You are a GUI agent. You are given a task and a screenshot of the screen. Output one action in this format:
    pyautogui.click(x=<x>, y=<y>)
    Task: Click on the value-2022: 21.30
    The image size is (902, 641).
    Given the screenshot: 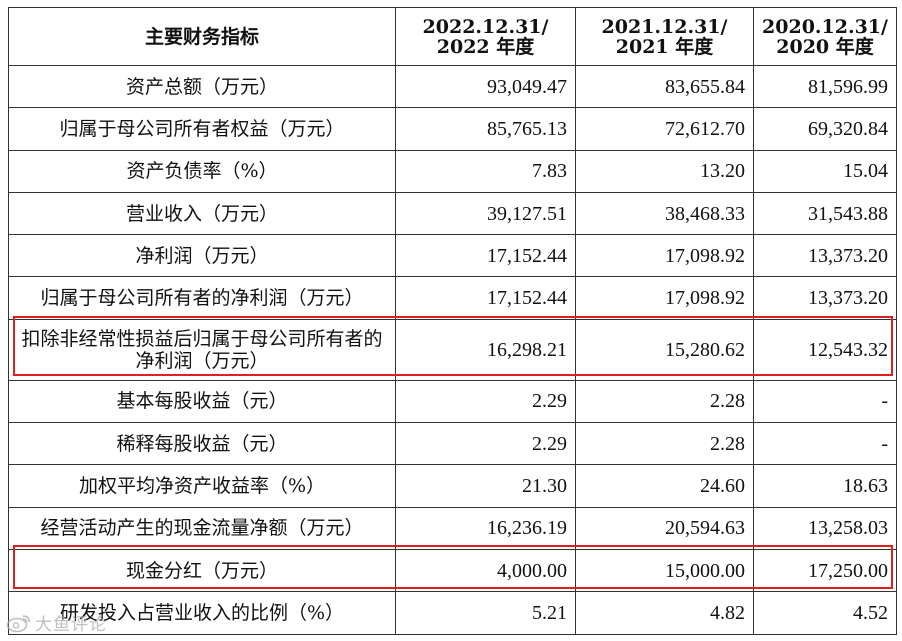 What is the action you would take?
    pyautogui.click(x=485, y=486)
    